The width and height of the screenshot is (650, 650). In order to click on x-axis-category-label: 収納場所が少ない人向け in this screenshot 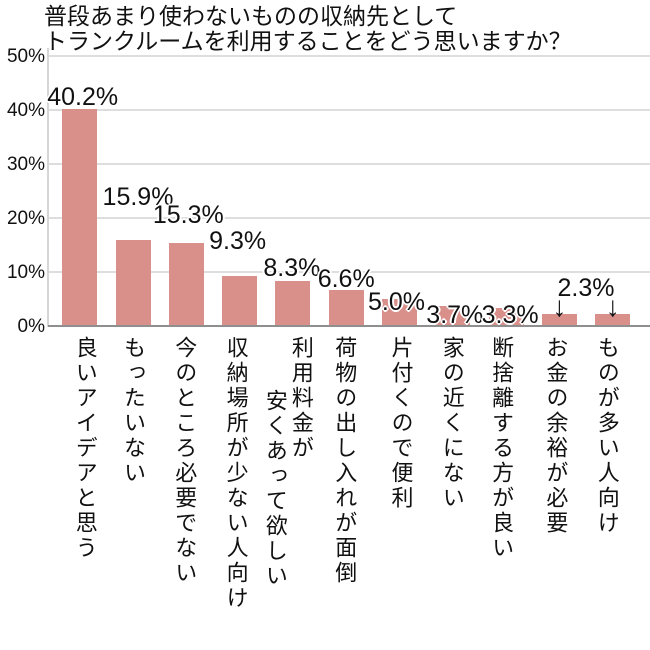, I will do `click(236, 473)`.